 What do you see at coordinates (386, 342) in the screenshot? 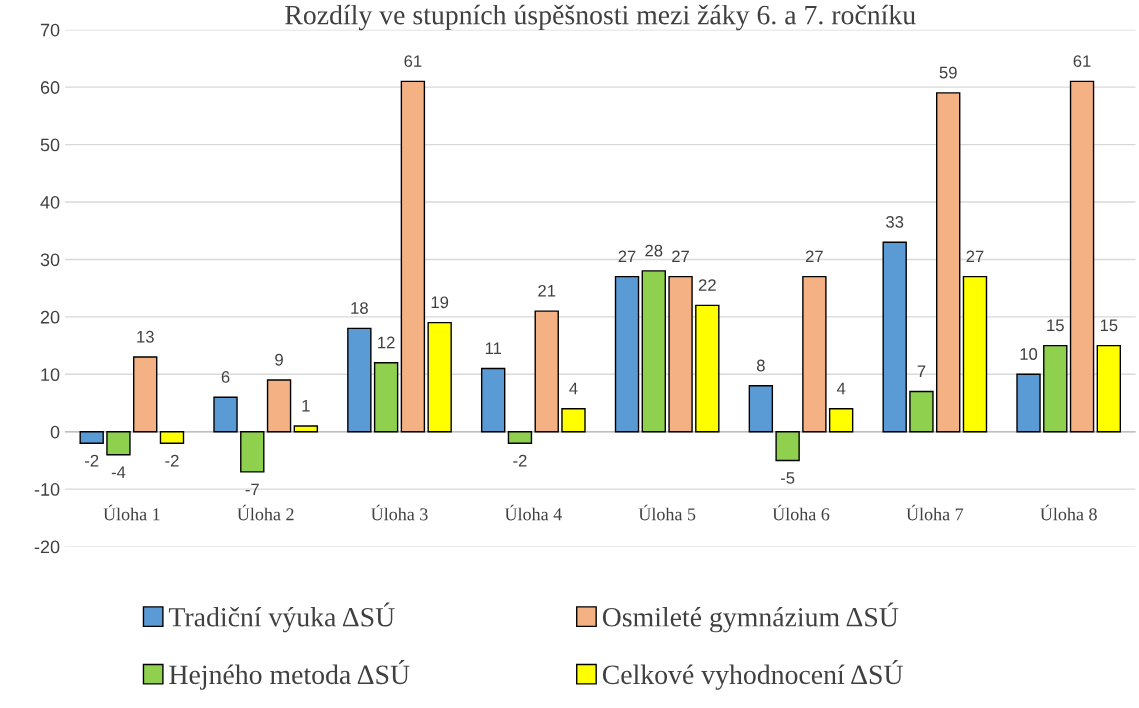
I see `data-label: 12` at bounding box center [386, 342].